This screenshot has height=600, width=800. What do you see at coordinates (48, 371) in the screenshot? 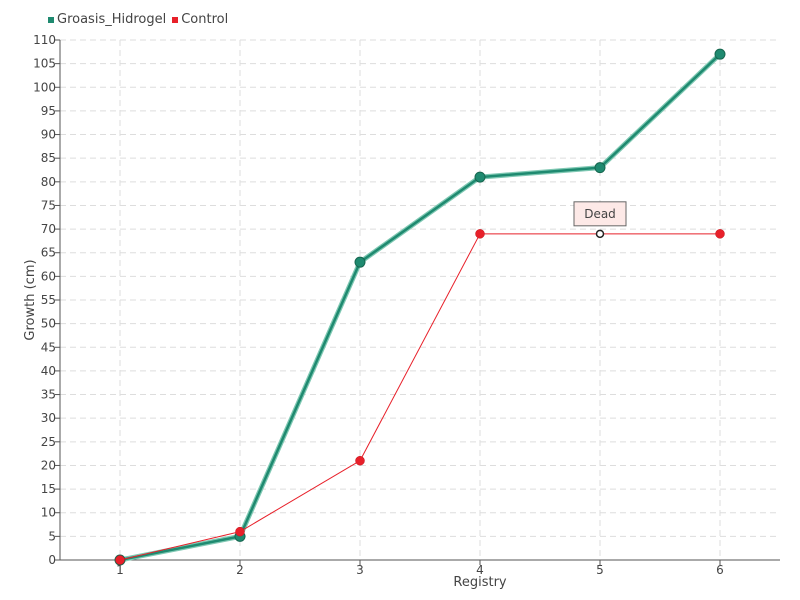
I see `y-tick-label: 40` at bounding box center [48, 371].